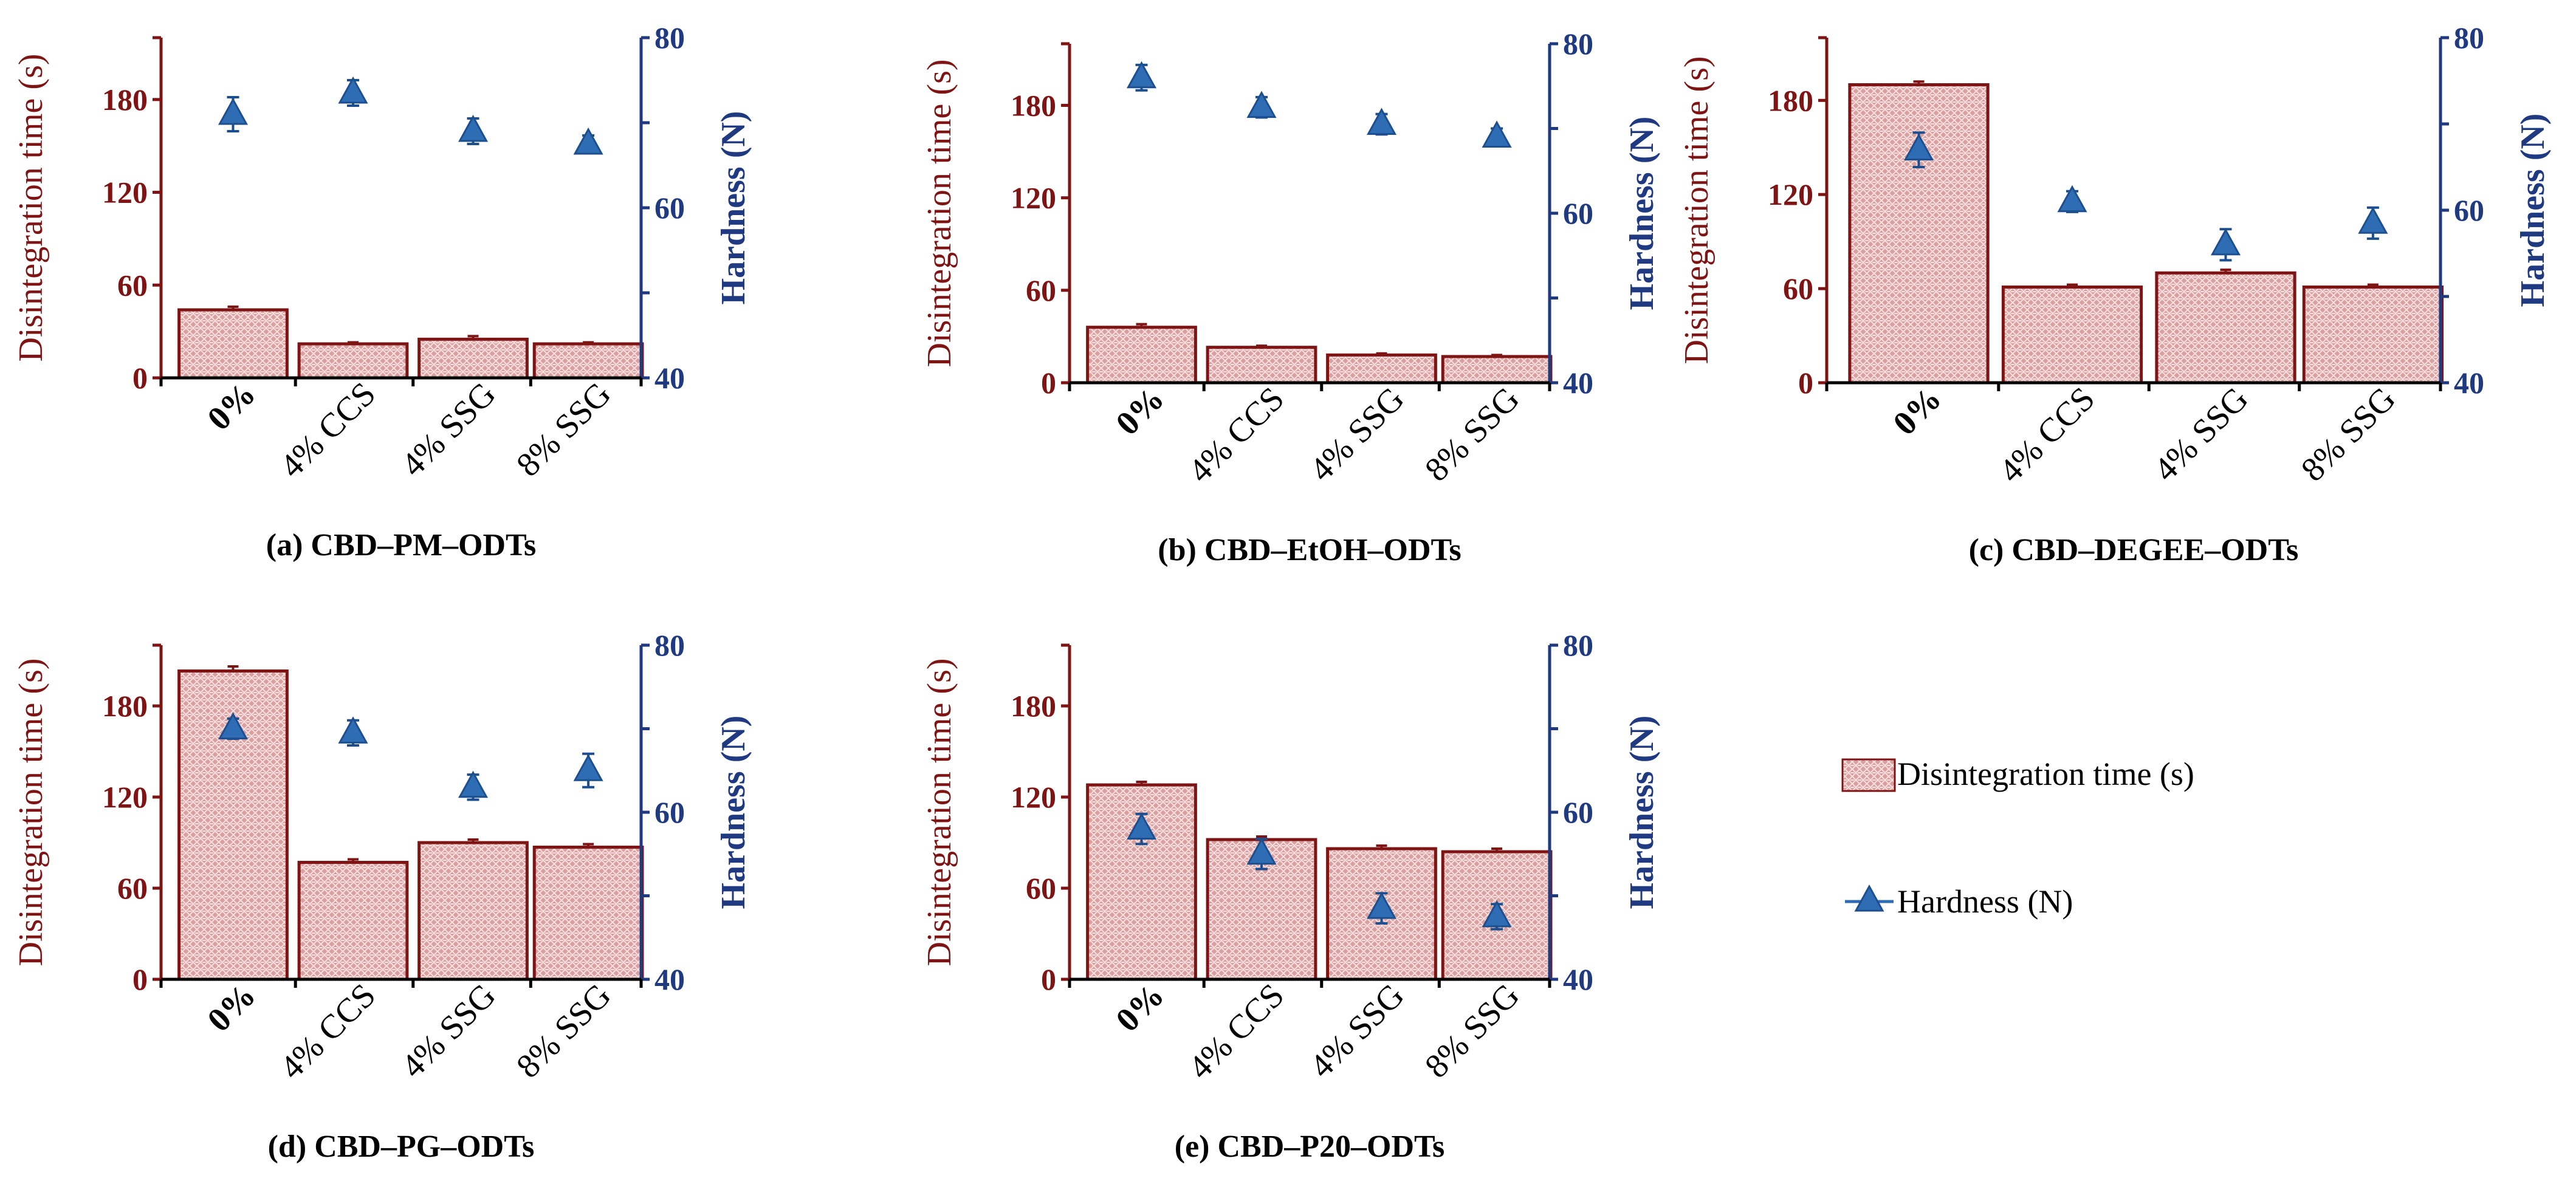 Image resolution: width=2576 pixels, height=1181 pixels. Describe the element at coordinates (2134, 550) in the screenshot. I see `chart-title: (c) CBD–DEGEE–ODTs` at that location.